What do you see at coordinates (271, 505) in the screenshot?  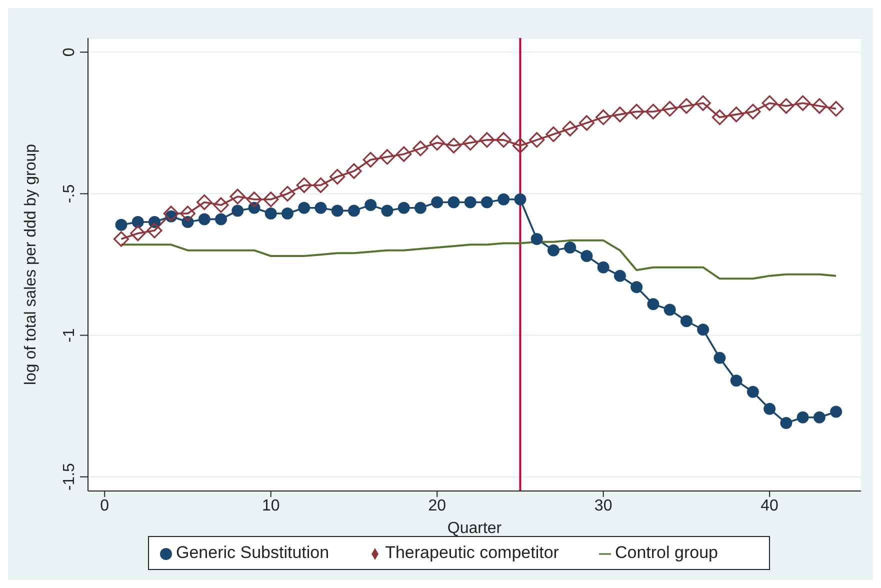 I see `x-tick-label: 10` at bounding box center [271, 505].